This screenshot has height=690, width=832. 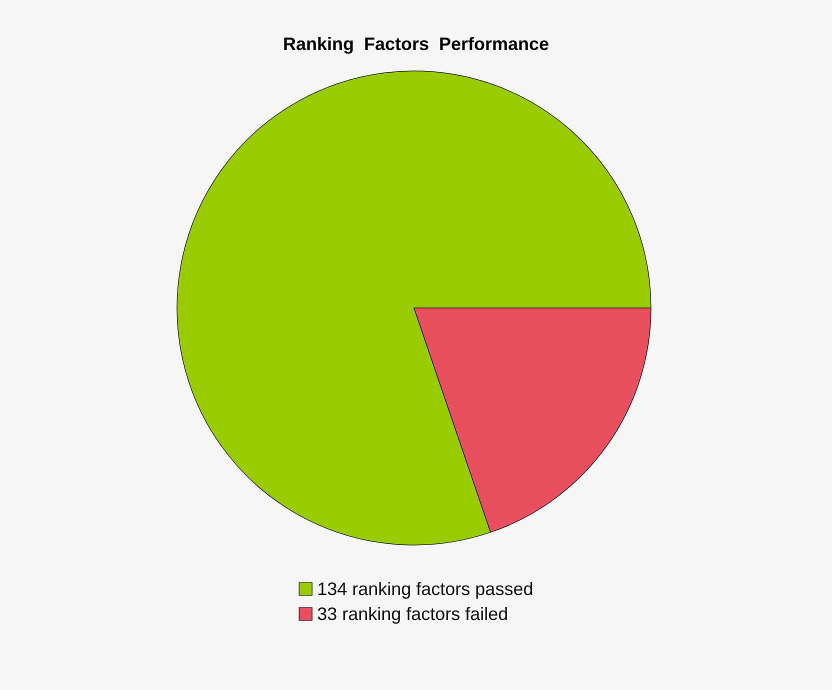 I want to click on legend-label: 33 ranking factors failed, so click(x=412, y=614).